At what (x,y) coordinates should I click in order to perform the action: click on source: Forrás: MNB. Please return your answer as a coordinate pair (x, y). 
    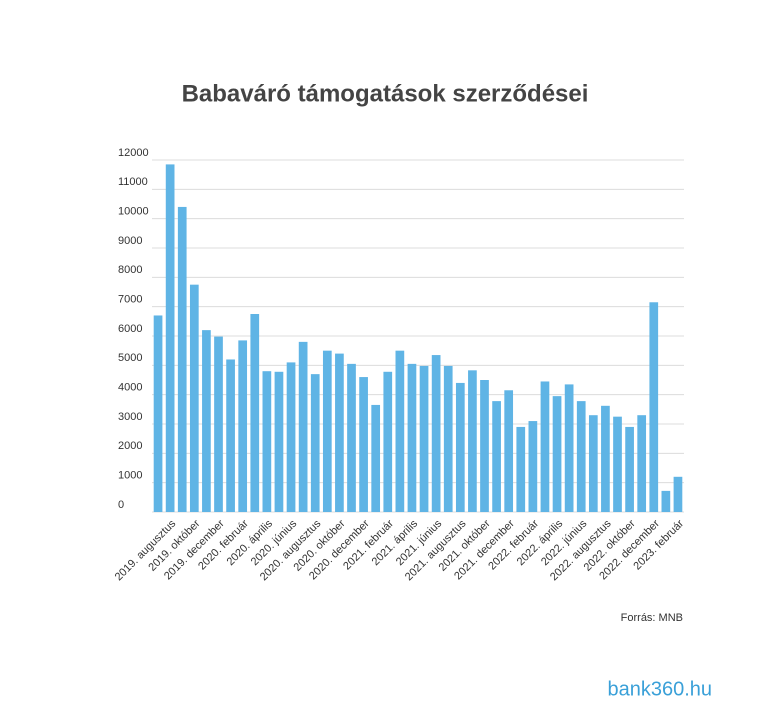
    Looking at the image, I should click on (652, 618).